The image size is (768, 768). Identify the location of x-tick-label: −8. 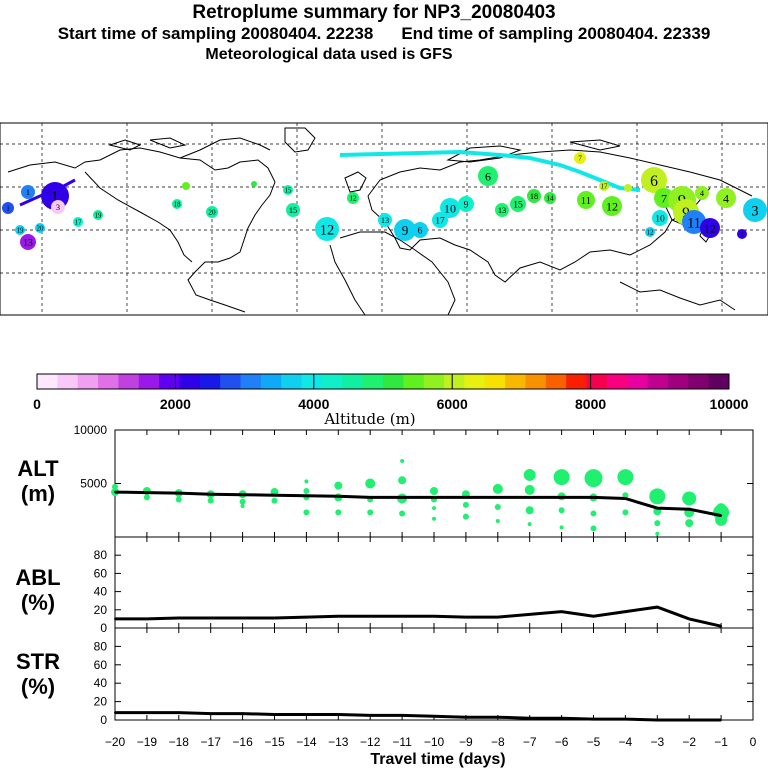
(498, 742).